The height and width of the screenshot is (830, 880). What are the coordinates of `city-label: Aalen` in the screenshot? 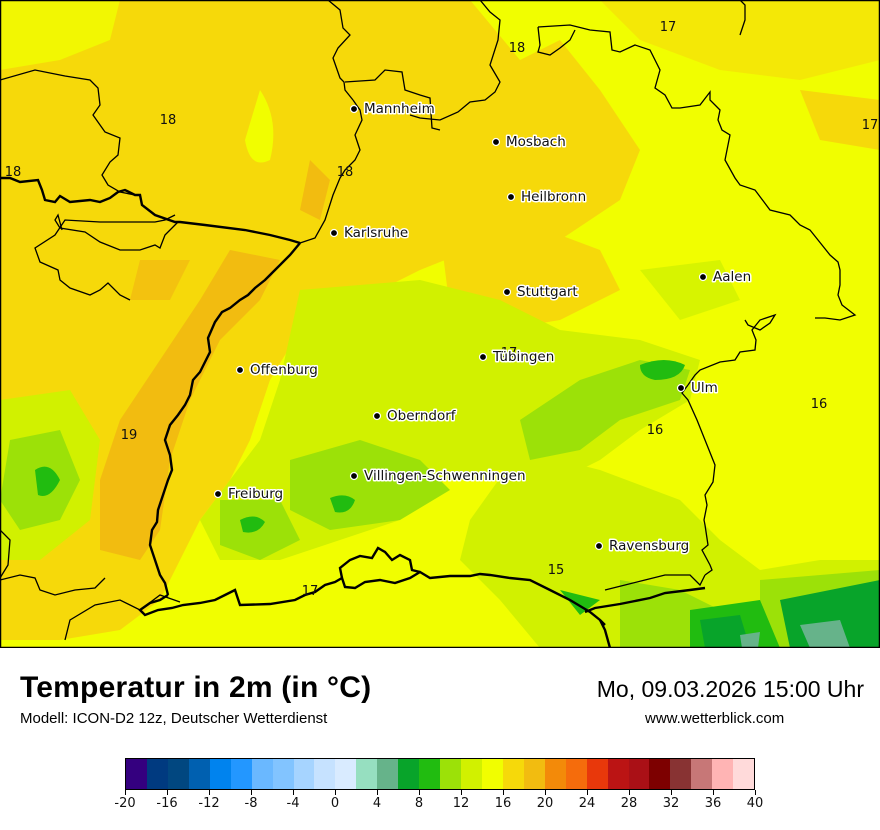 It's located at (732, 277).